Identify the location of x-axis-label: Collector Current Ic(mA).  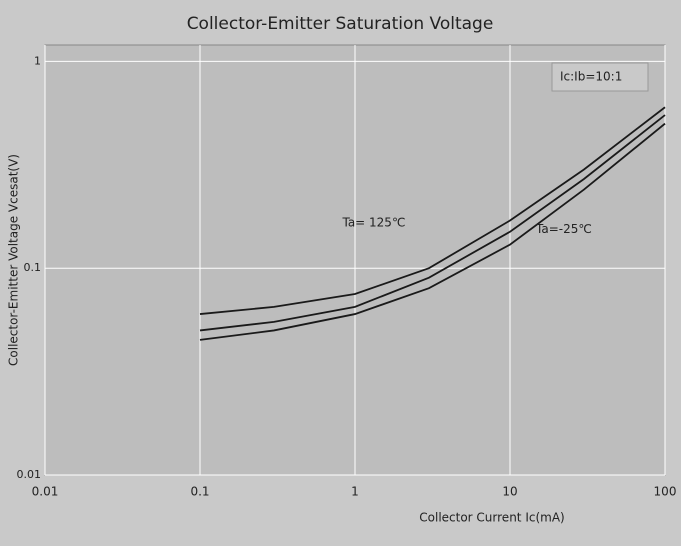
(491, 518).